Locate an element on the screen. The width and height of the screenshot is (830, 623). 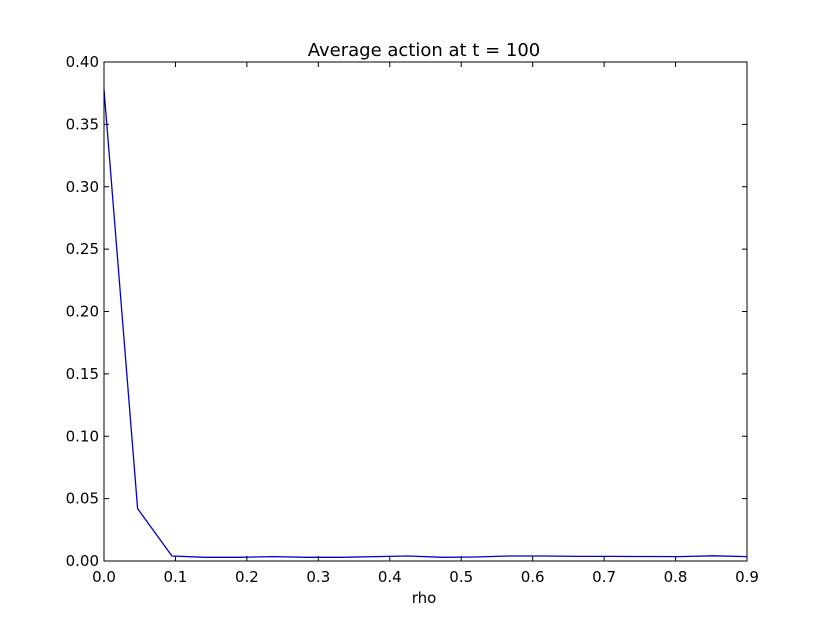
x-tick-label: 0.2 is located at coordinates (247, 577).